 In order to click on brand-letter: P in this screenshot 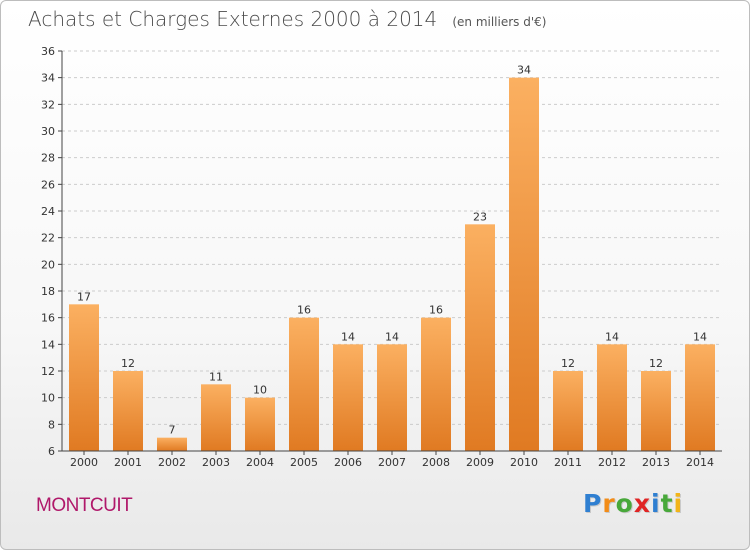, I will do `click(593, 503)`.